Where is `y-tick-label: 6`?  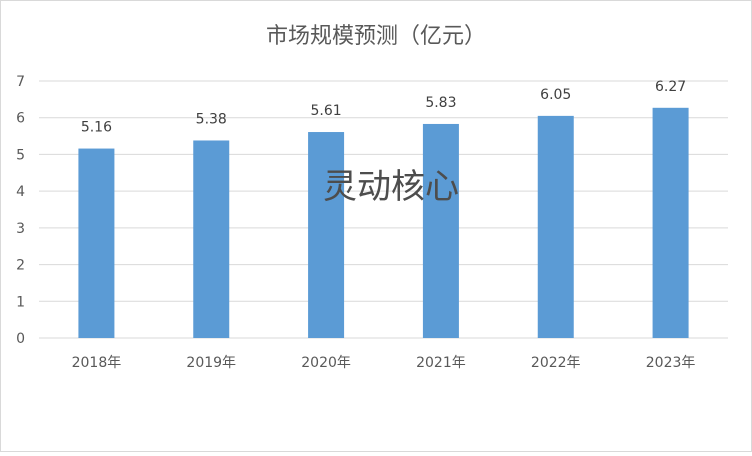
y-tick-label: 6 is located at coordinates (20, 119).